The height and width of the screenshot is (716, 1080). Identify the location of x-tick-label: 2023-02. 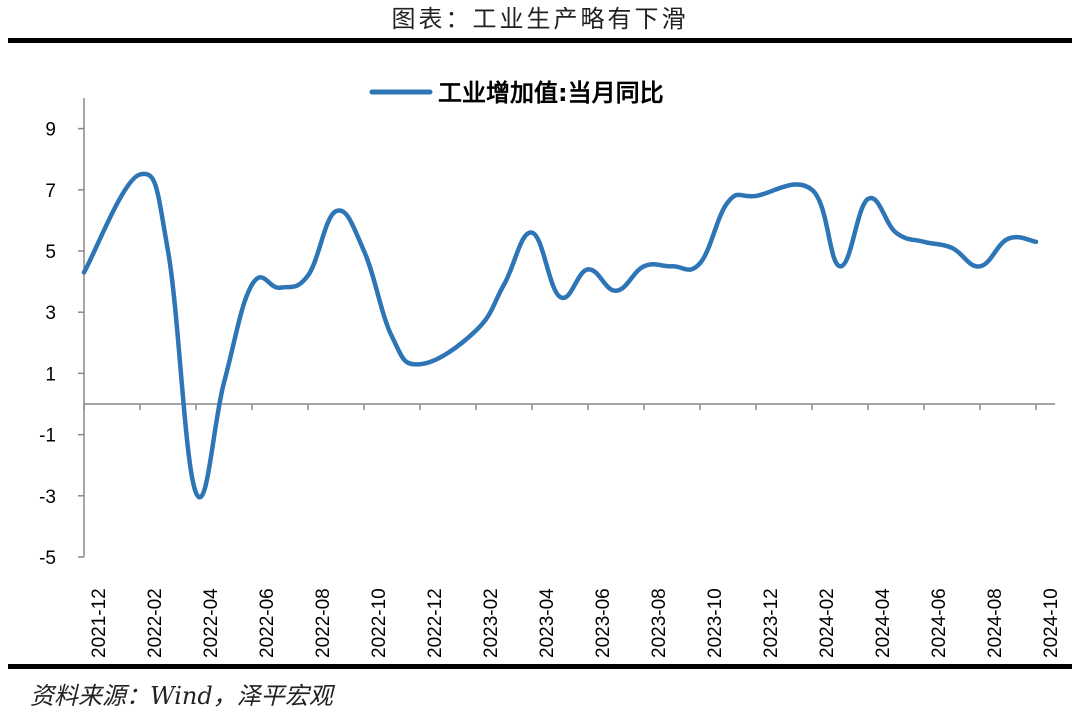
(491, 623).